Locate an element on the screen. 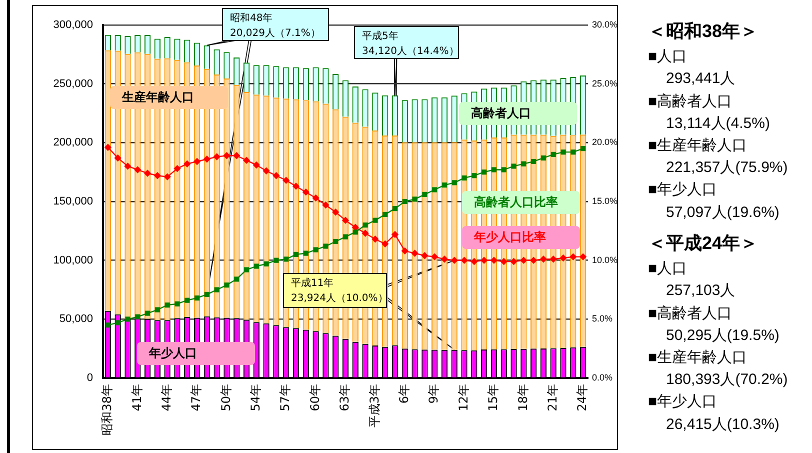 The height and width of the screenshot is (453, 812). y-tick-label: 0 is located at coordinates (89, 378).